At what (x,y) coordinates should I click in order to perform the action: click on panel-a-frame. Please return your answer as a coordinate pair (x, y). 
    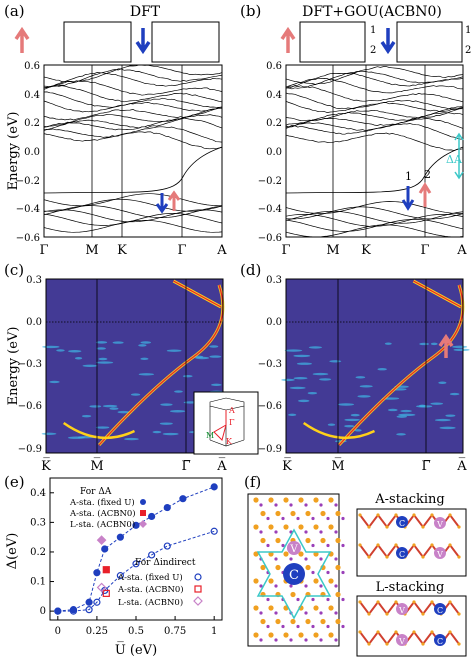
    Looking at the image, I should click on (133, 151).